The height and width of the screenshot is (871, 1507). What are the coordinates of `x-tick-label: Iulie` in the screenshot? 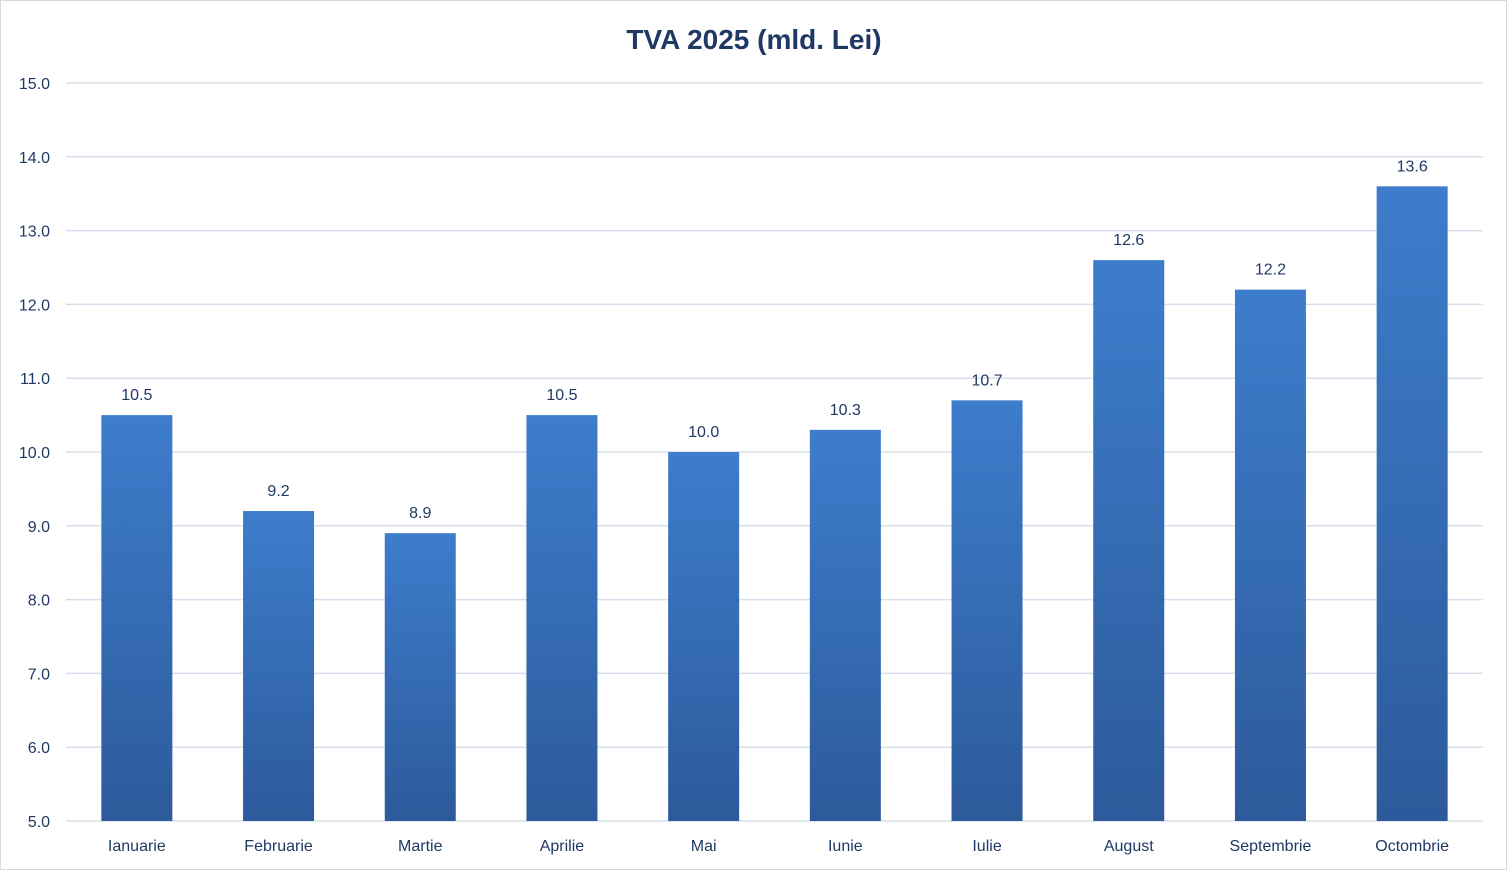 It's located at (986, 846).